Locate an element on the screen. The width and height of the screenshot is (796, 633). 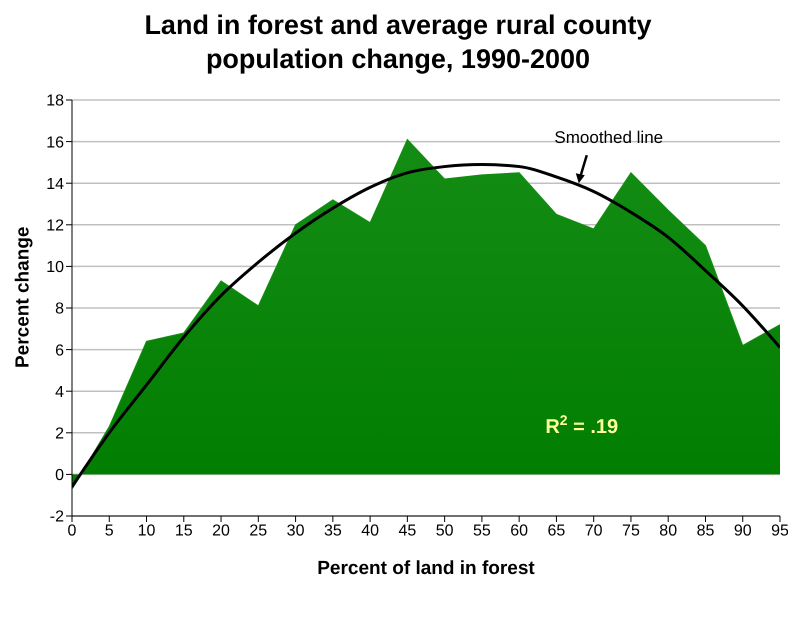
chart-title: Land in forest and average rural county population change, 1990-2000 is located at coordinates (398, 42).